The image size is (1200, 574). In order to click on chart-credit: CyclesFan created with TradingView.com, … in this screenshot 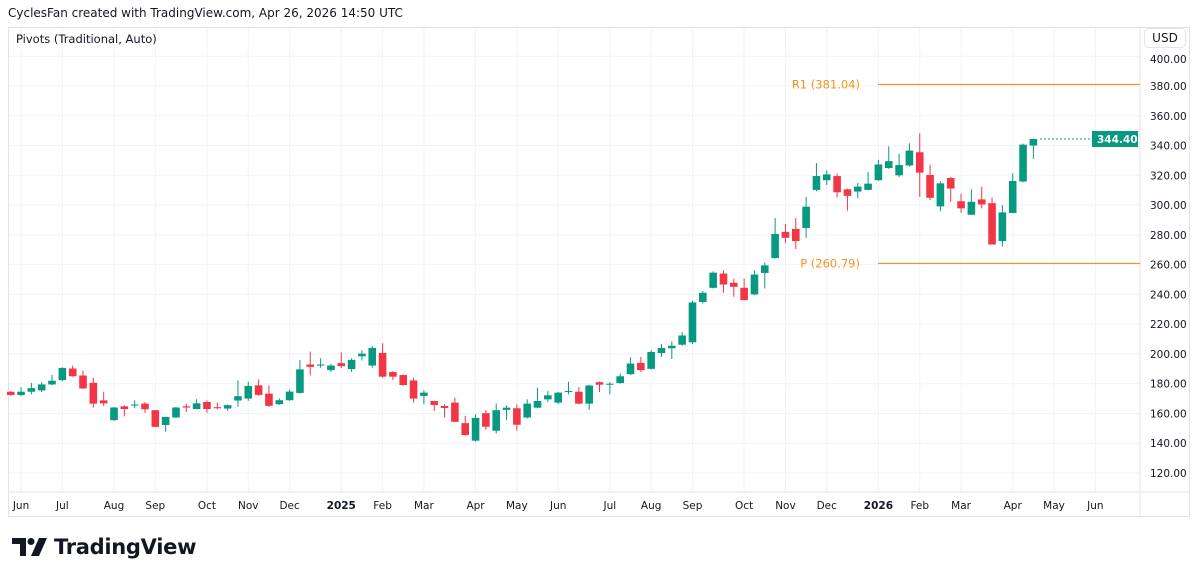, I will do `click(205, 13)`.